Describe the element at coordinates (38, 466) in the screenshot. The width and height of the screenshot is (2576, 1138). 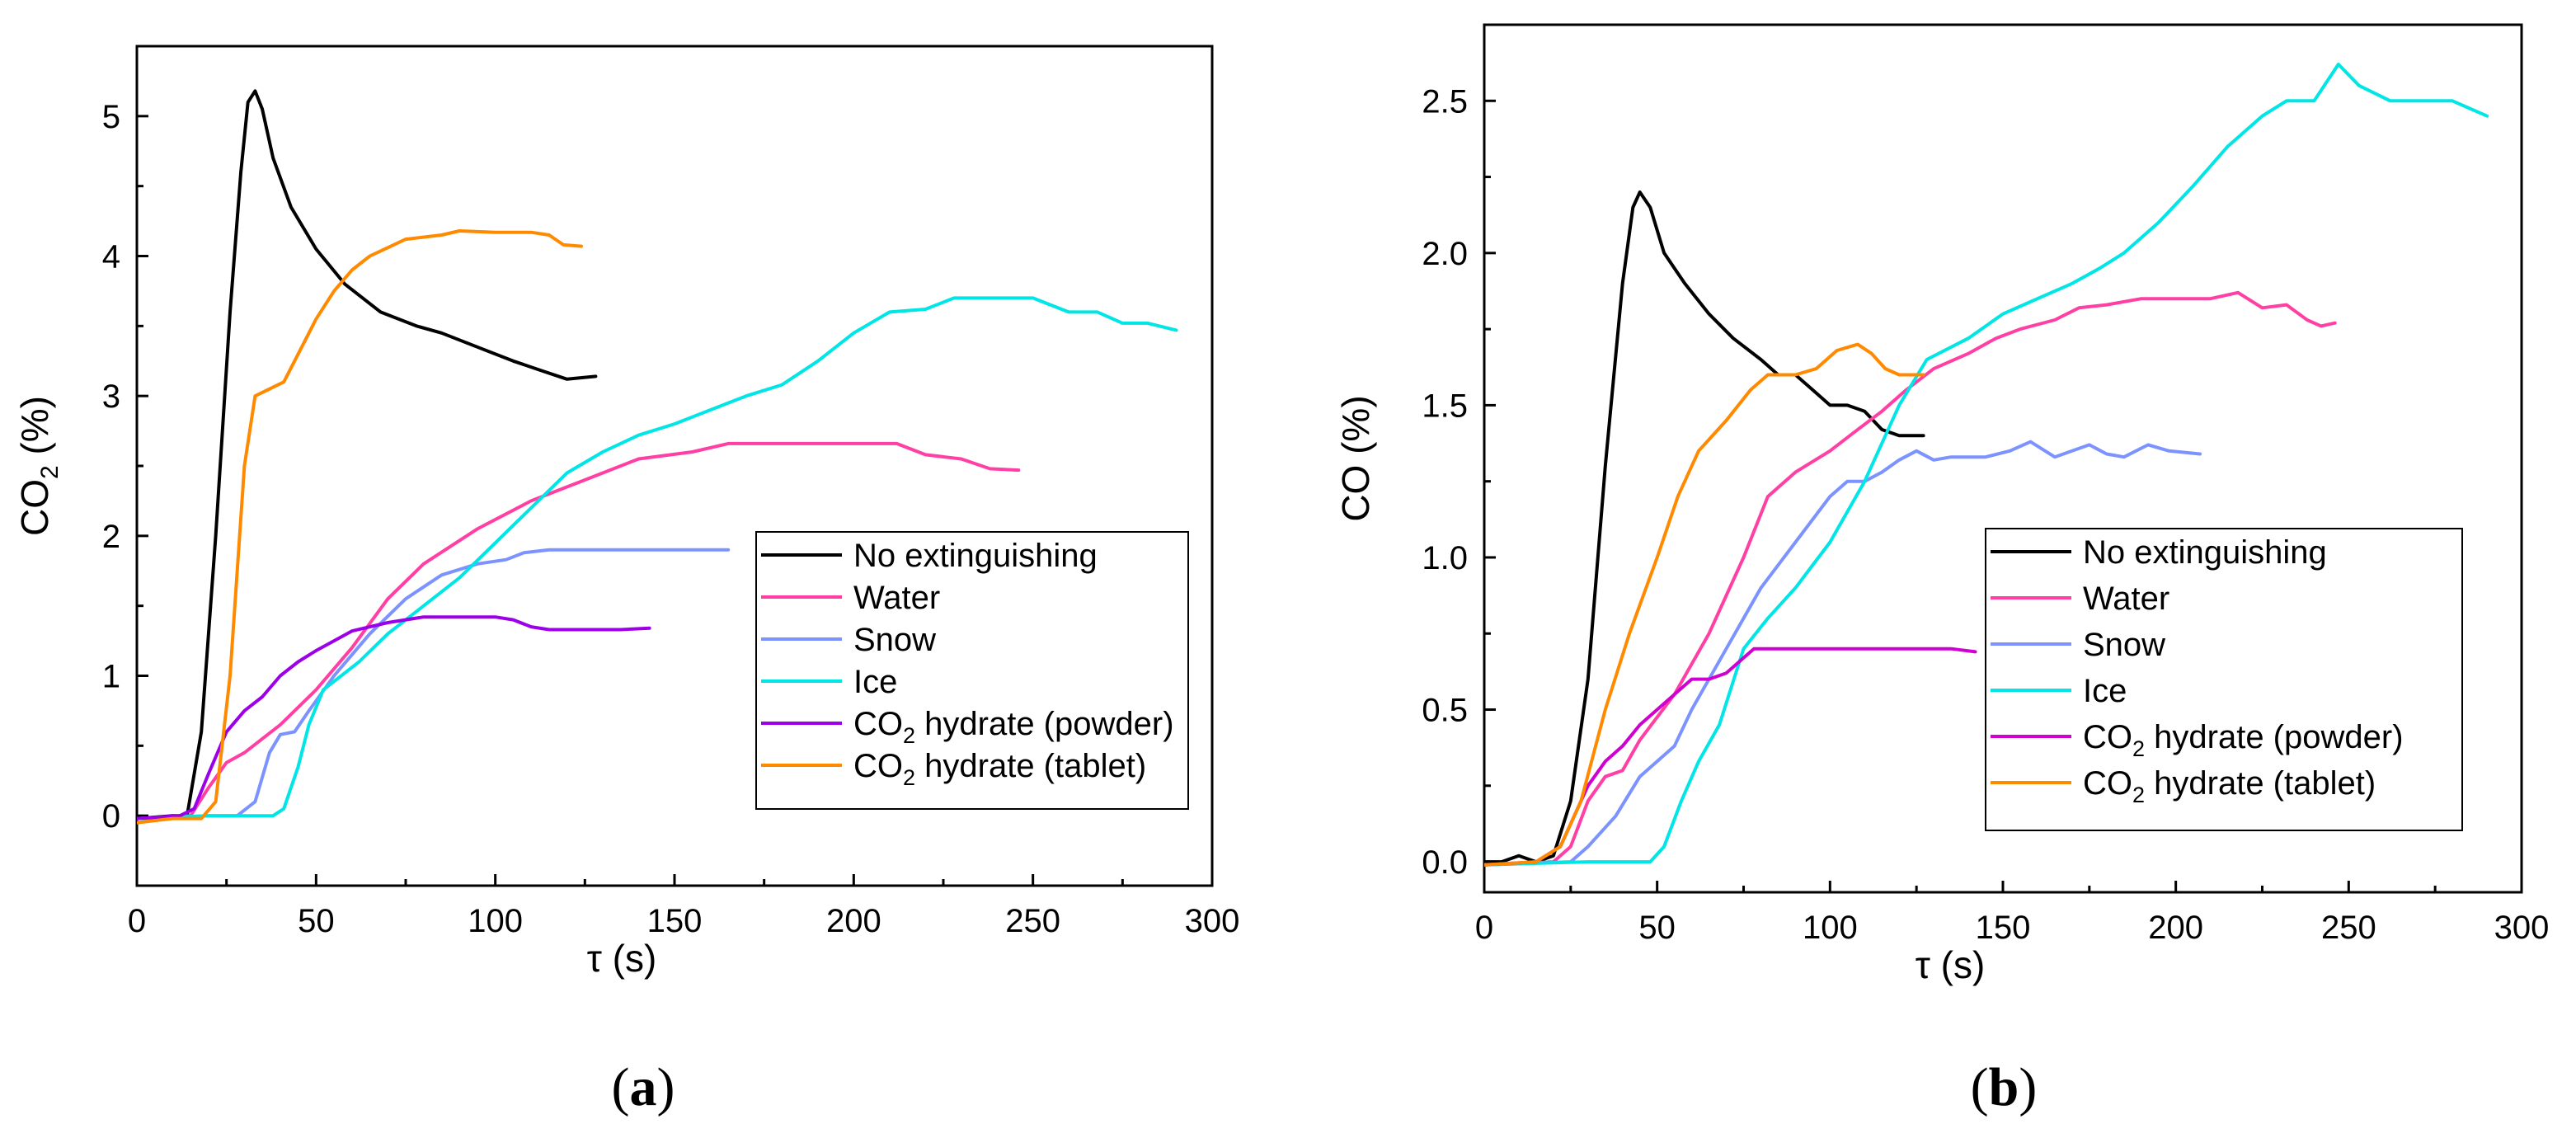
I see `y-axis-label: CO2 (%)` at that location.